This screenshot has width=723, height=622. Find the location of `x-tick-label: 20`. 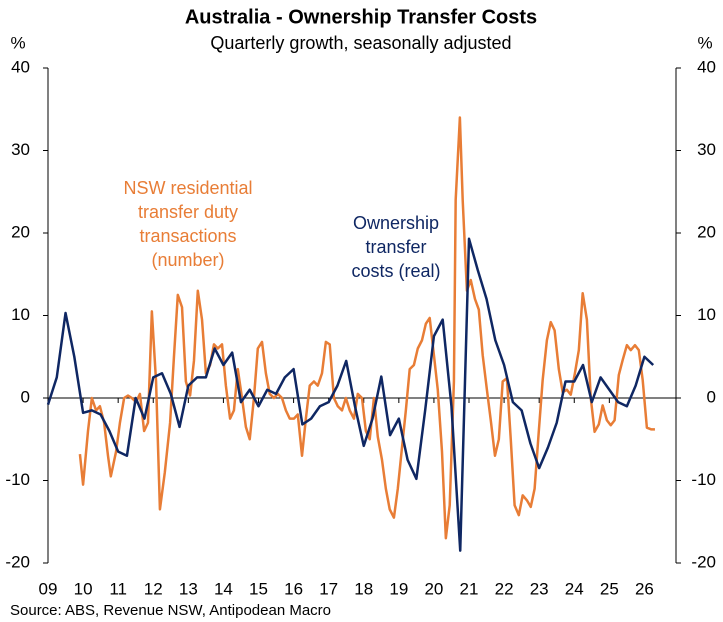

x-tick-label: 20 is located at coordinates (433, 588).